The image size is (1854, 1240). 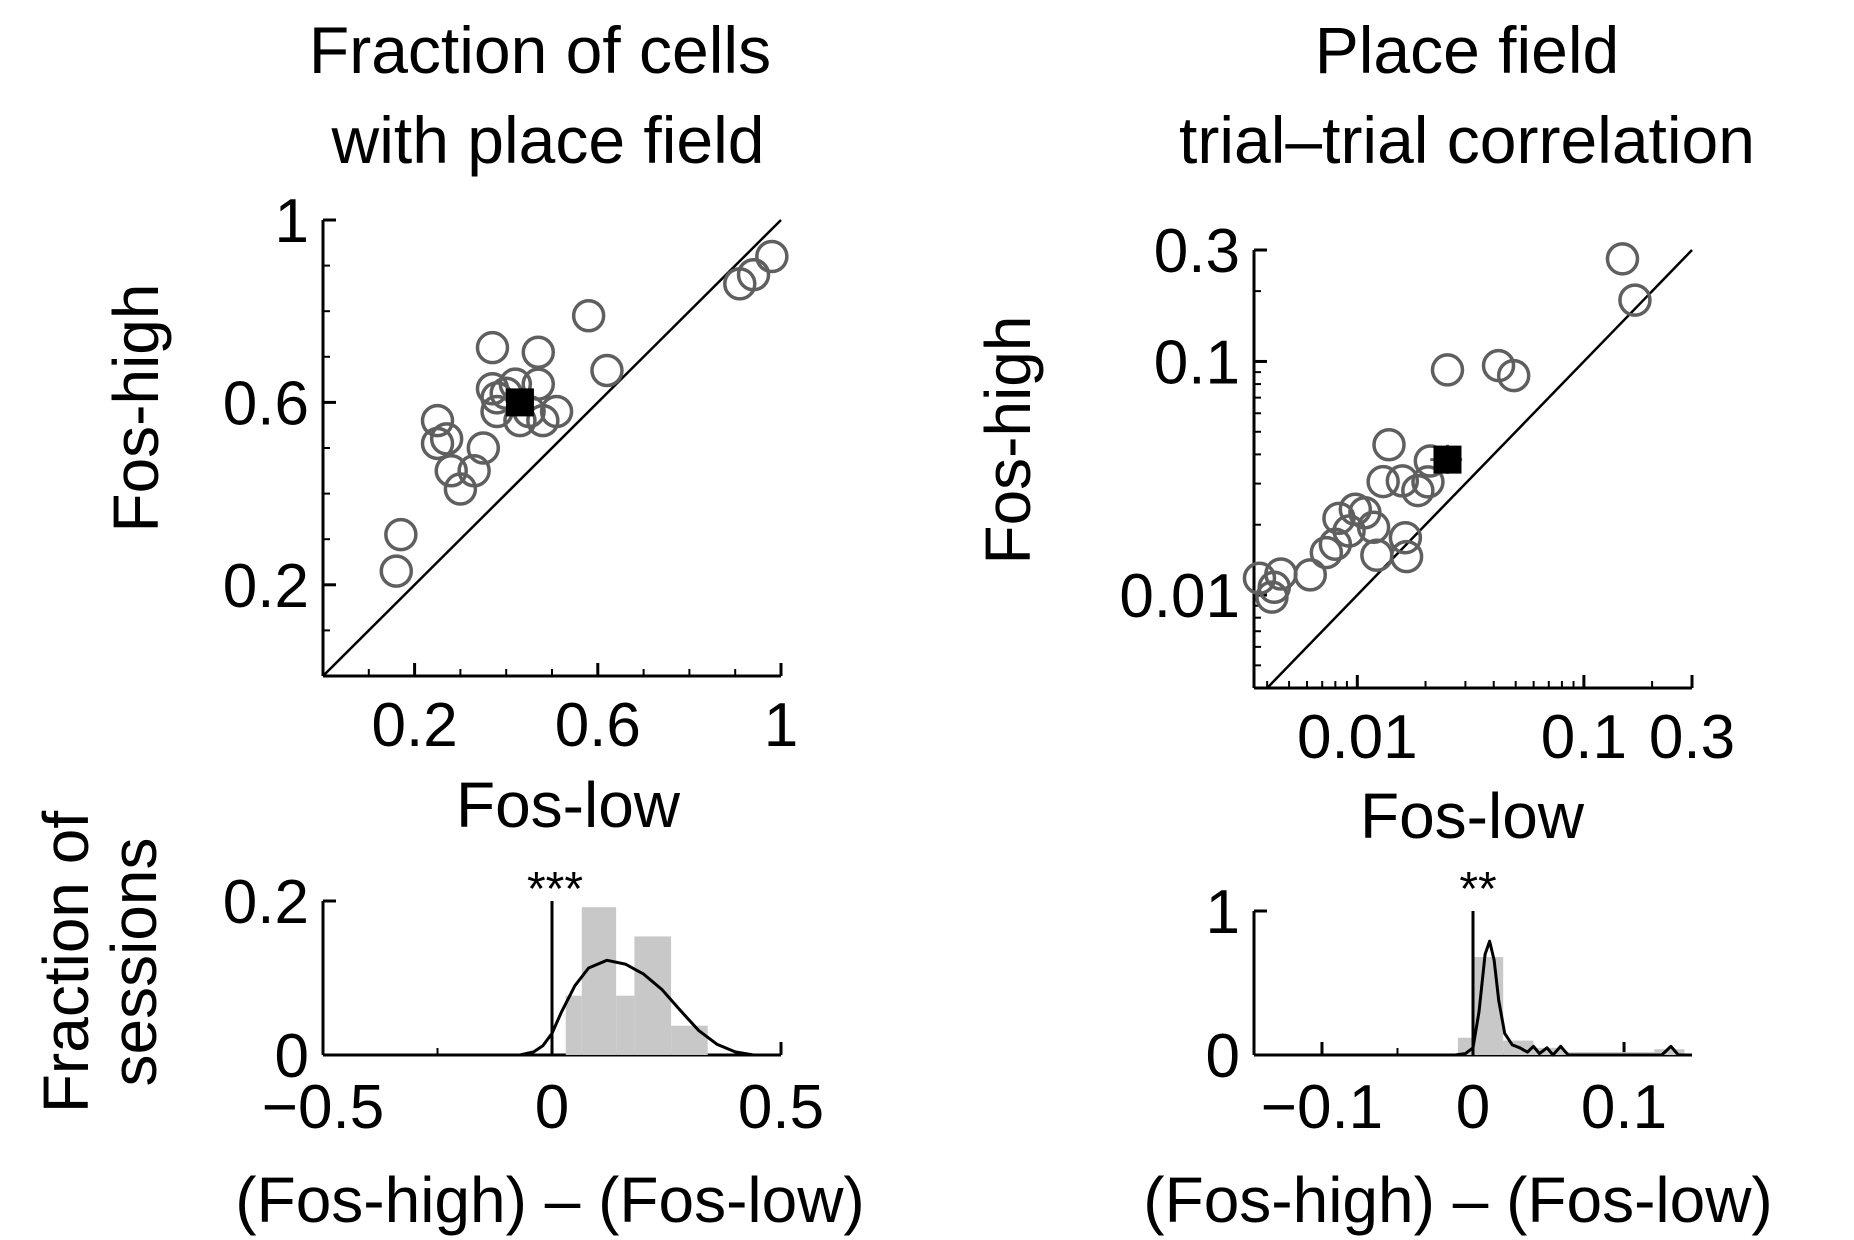 What do you see at coordinates (549, 1200) in the screenshot?
I see `chartC-xlabel: (Fos-high) – (Fos-low)` at bounding box center [549, 1200].